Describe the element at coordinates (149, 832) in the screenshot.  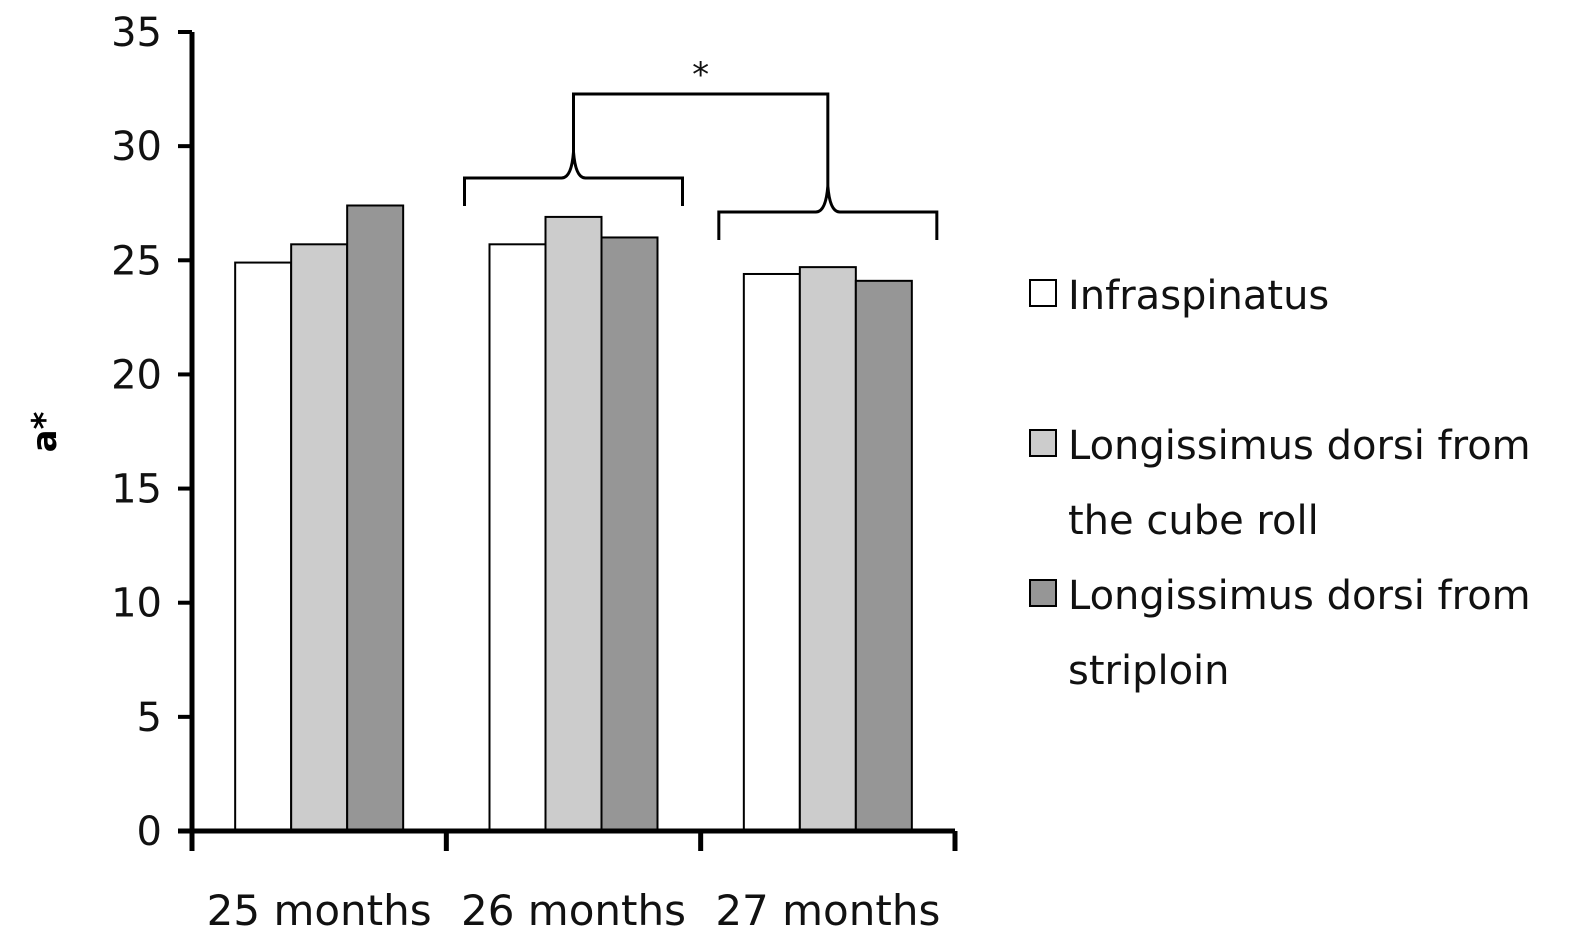
I see `y-tick-label: 0` at that location.